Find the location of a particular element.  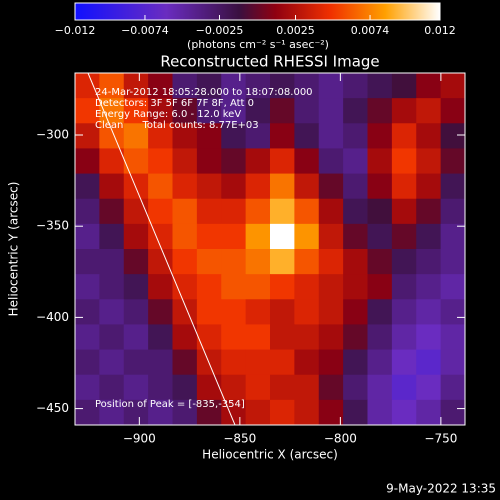

colorbar-tick-label: 0.0025 is located at coordinates (295, 30).